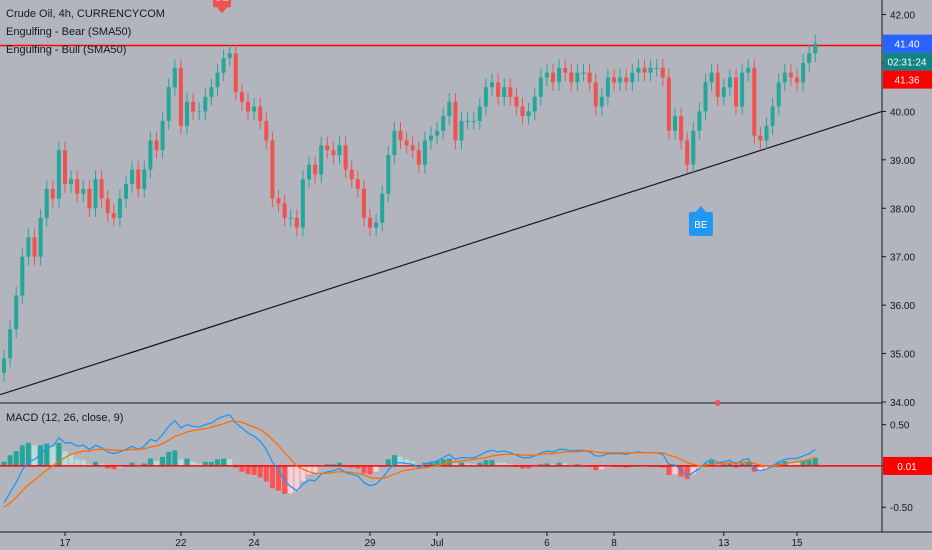 This screenshot has height=550, width=932. I want to click on resistance-price-label: 41.36, so click(906, 81).